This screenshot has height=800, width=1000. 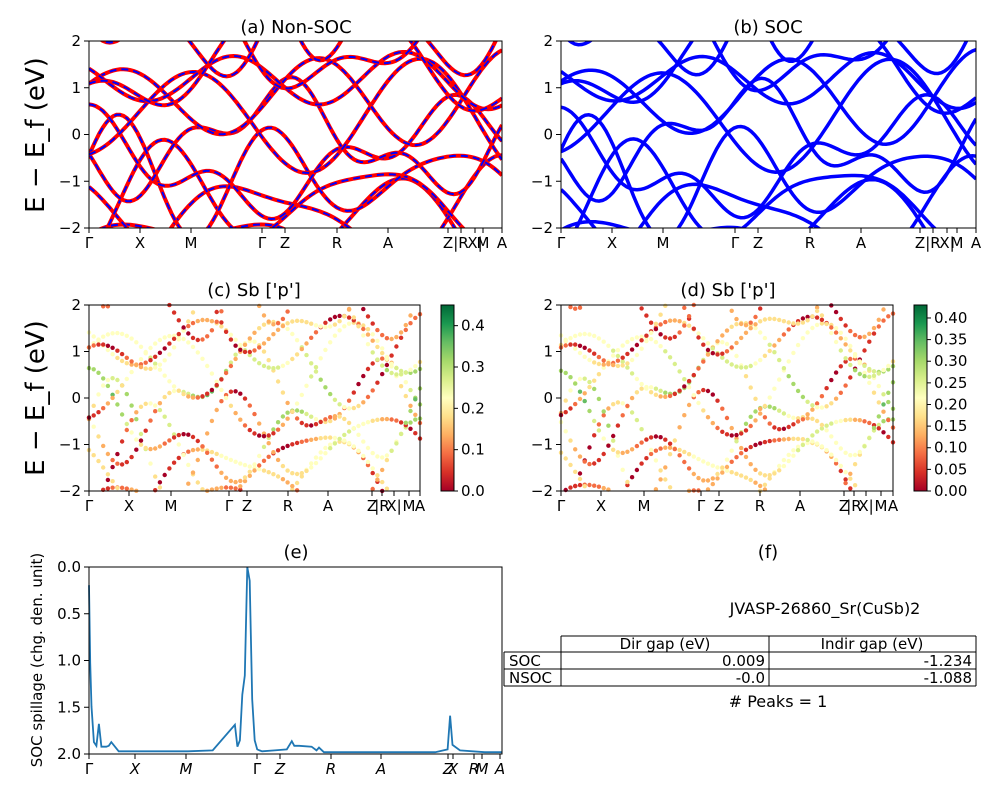 What do you see at coordinates (530, 678) in the screenshot?
I see `table-row-label: NSOC` at bounding box center [530, 678].